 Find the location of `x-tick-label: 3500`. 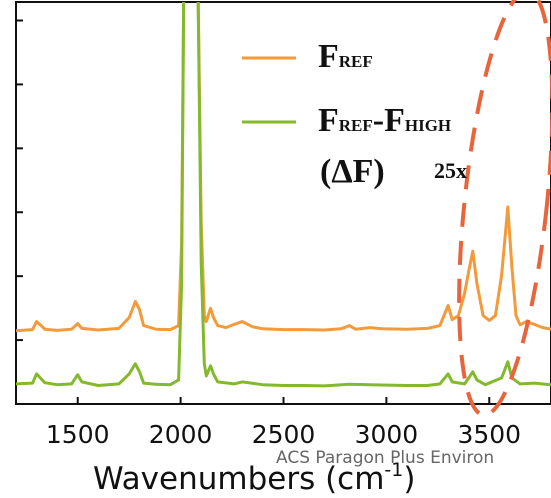

x-tick-label: 3500 is located at coordinates (489, 434).